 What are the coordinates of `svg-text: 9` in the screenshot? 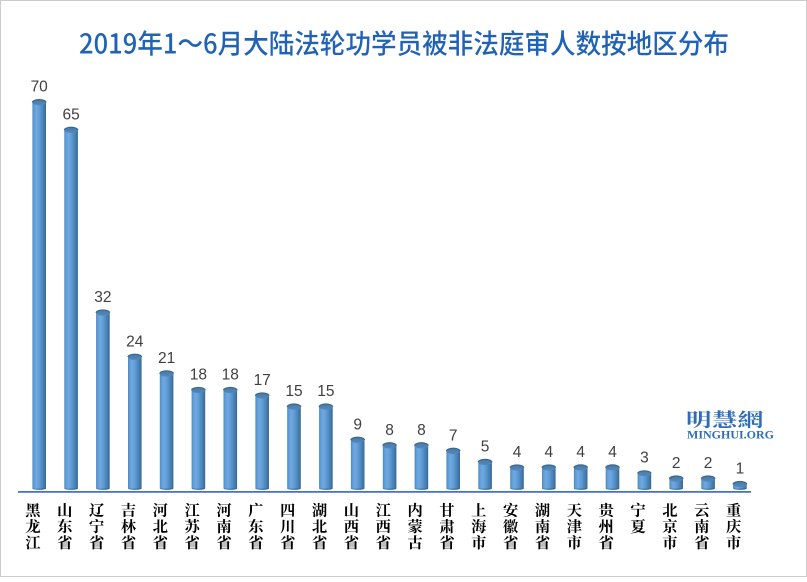 It's located at (357, 424).